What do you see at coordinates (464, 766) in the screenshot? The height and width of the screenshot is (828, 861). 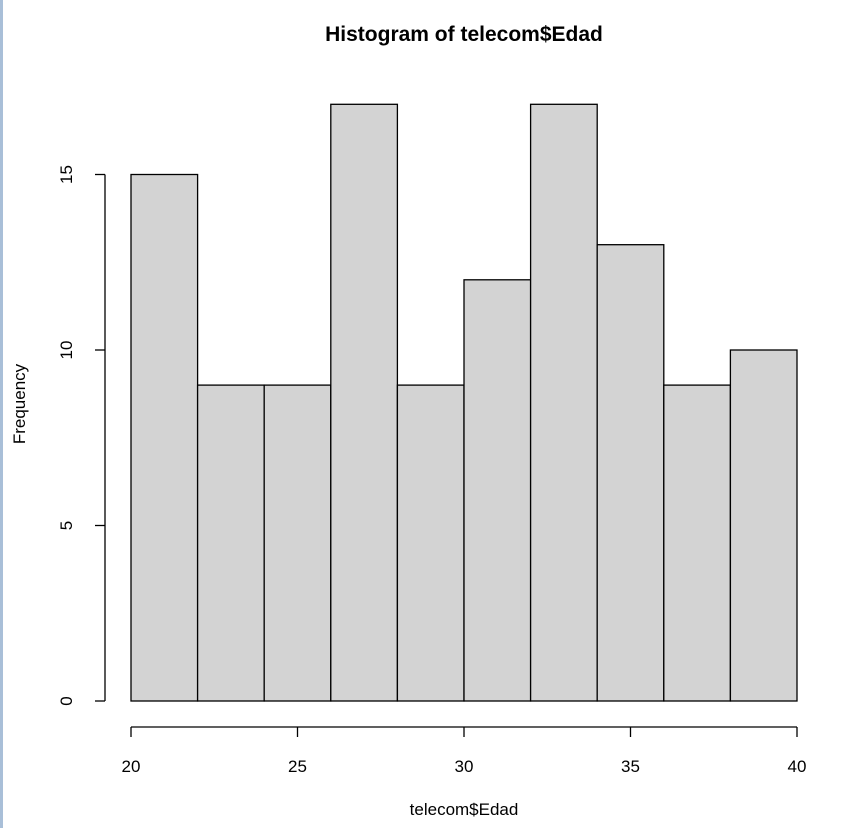 I see `x-tick-label-30: 30` at bounding box center [464, 766].